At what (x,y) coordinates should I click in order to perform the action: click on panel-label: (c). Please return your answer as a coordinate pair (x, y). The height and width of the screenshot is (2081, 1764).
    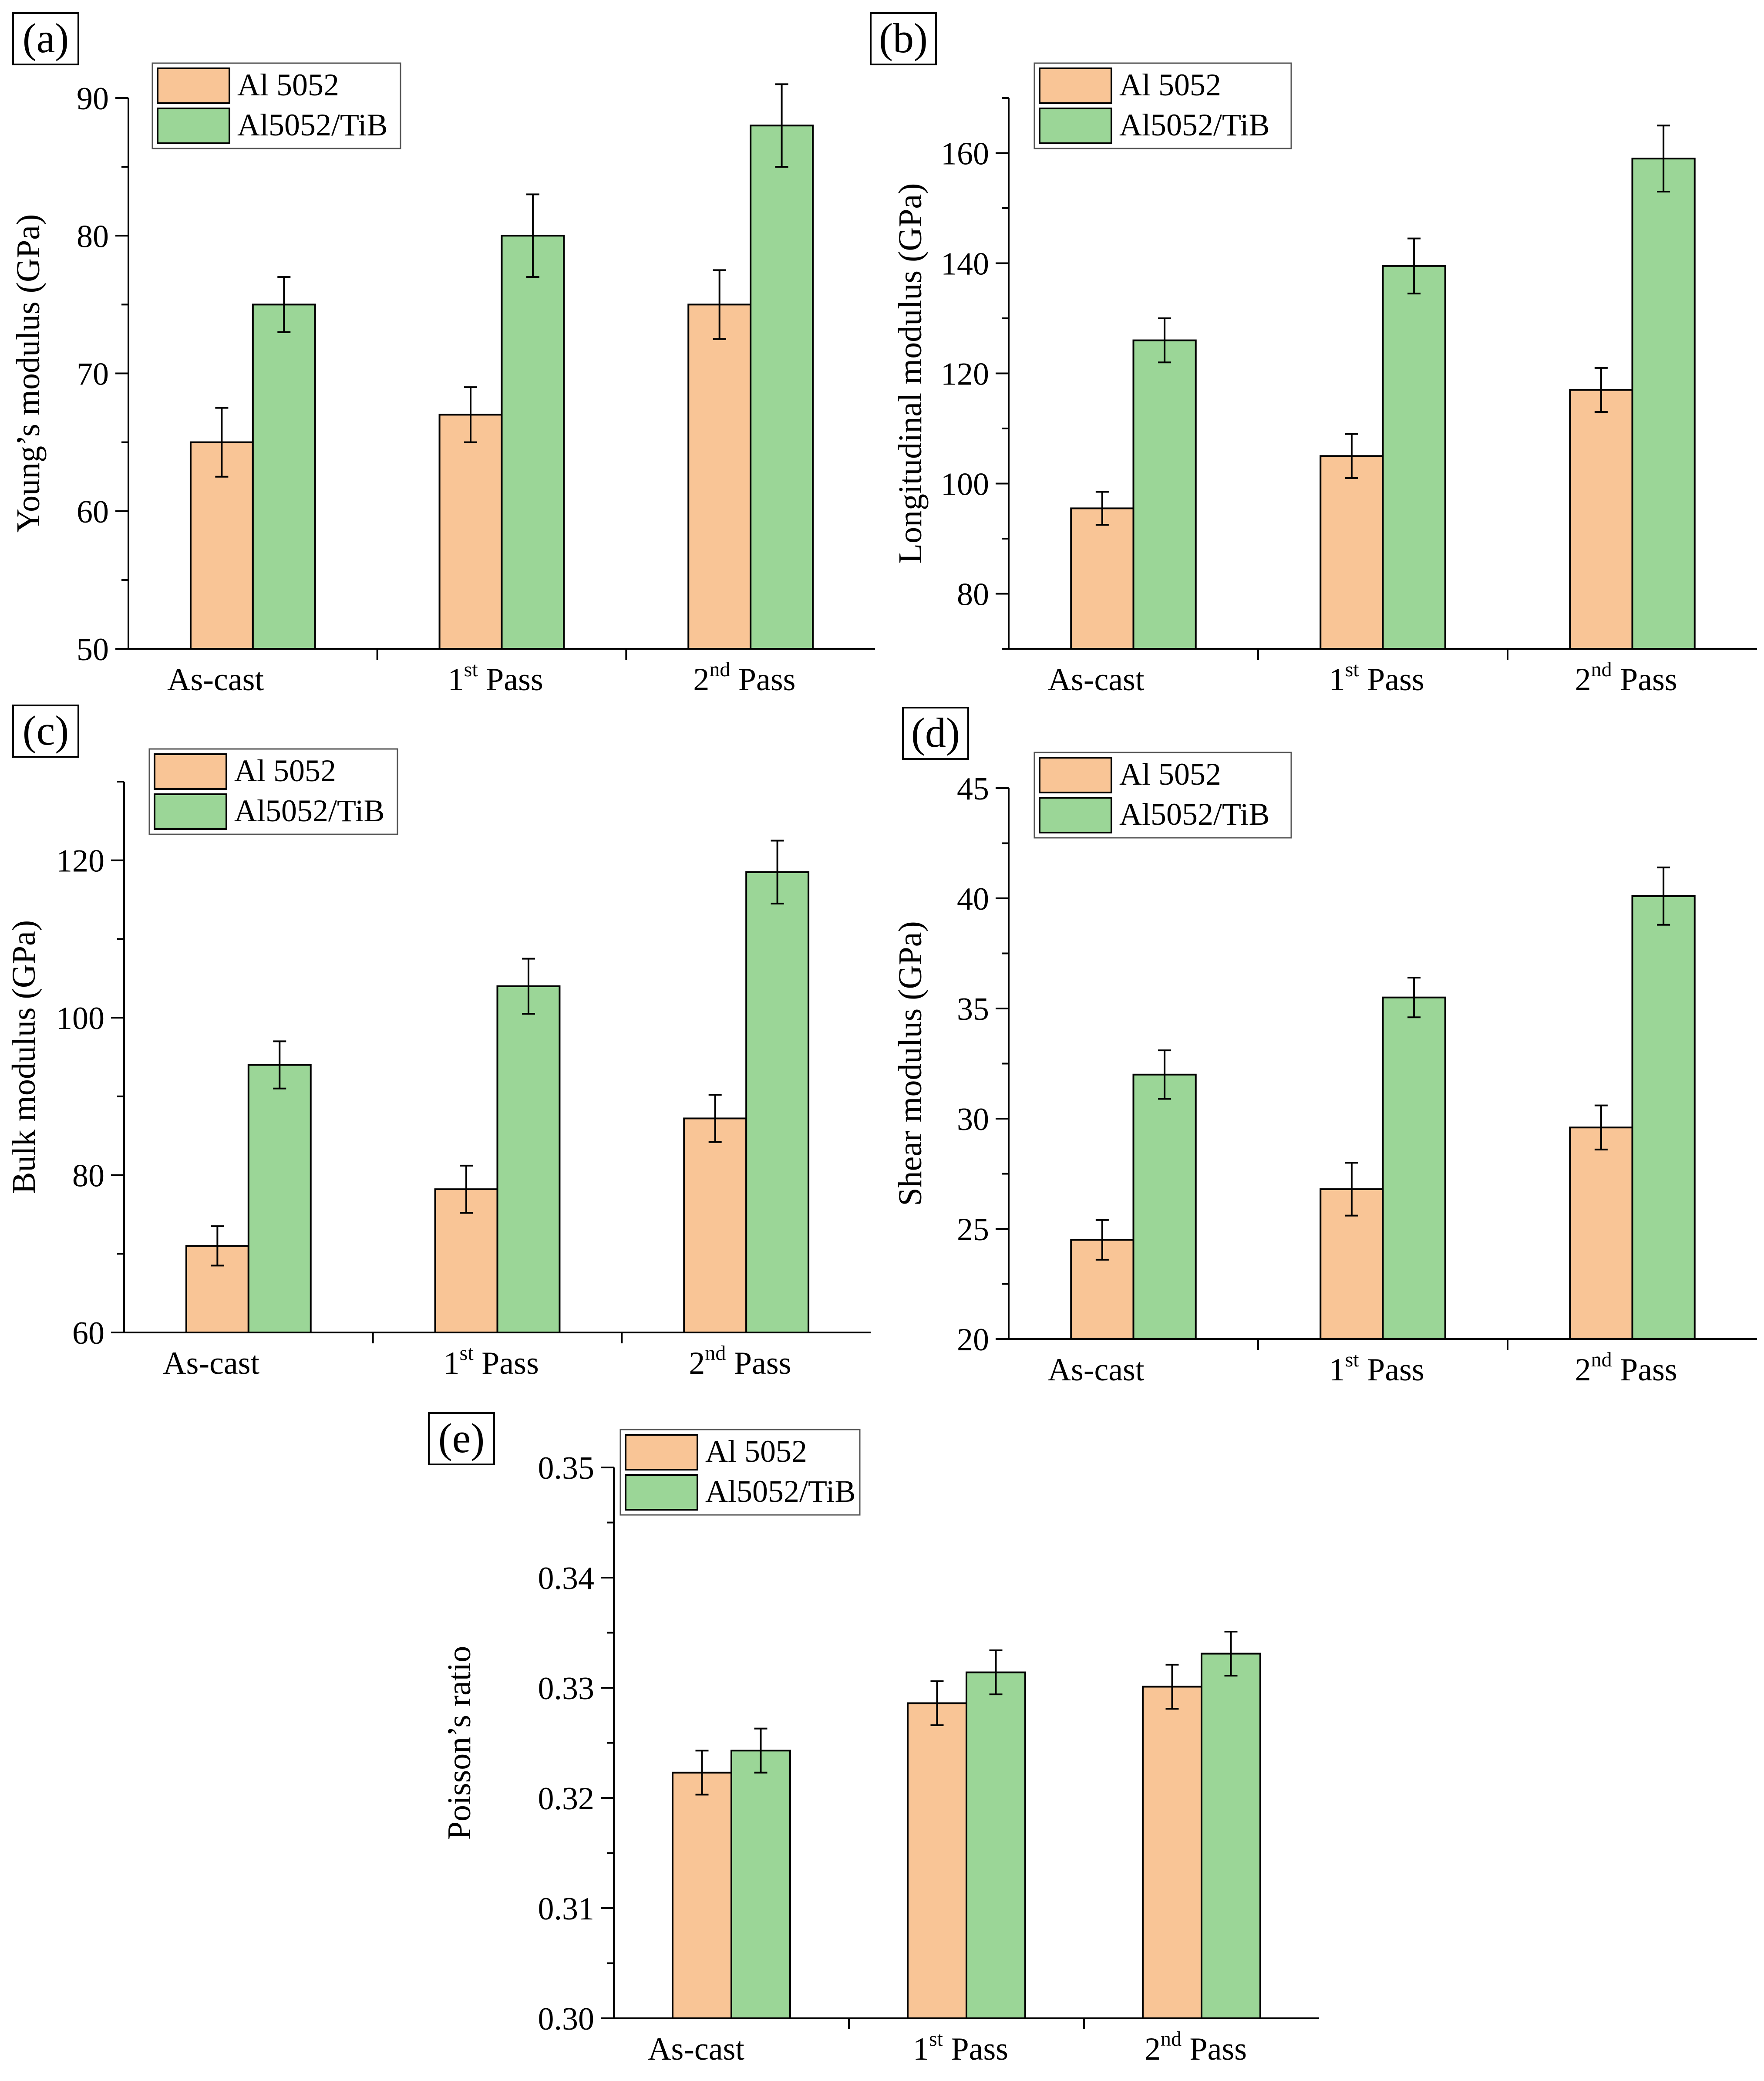
    Looking at the image, I should click on (45, 731).